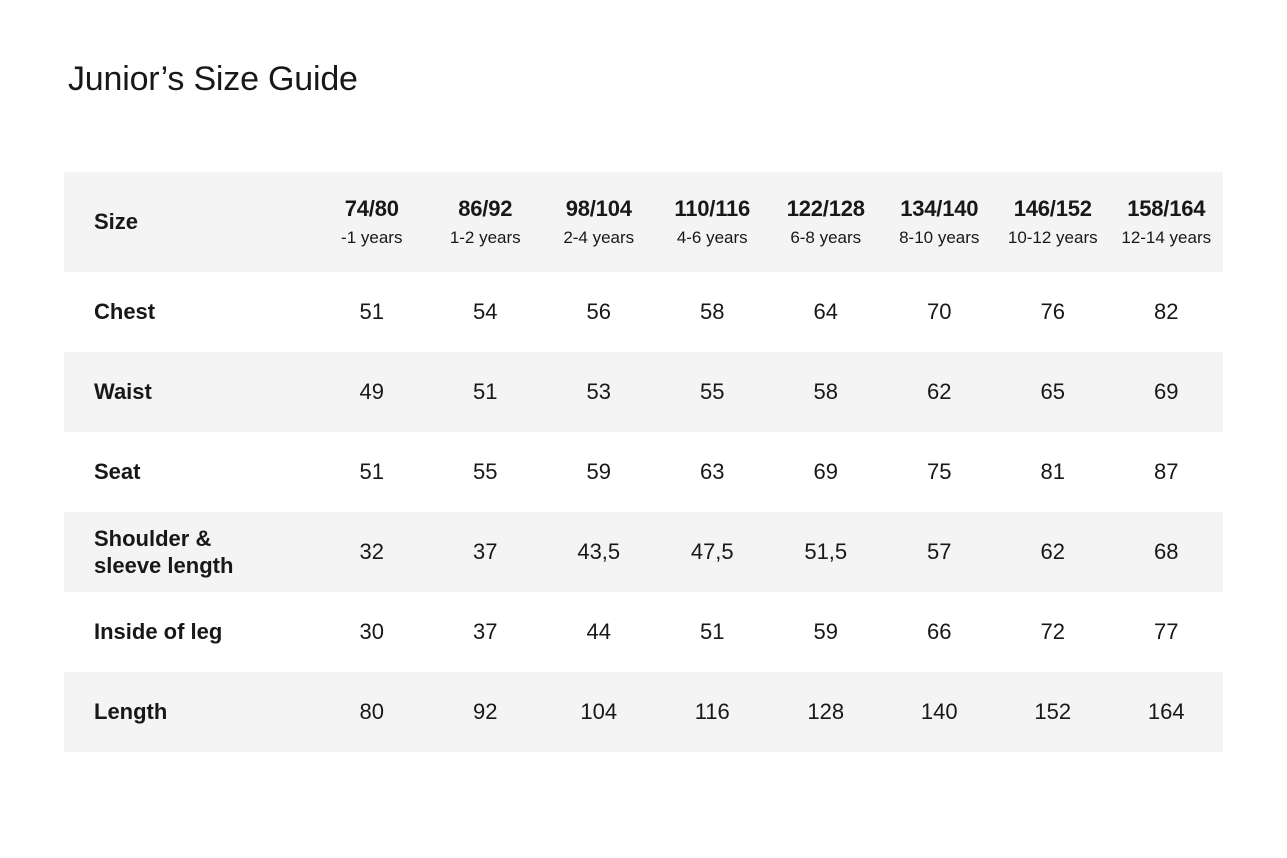 Image resolution: width=1287 pixels, height=858 pixels. I want to click on age-range: 12-14 years, so click(1166, 237).